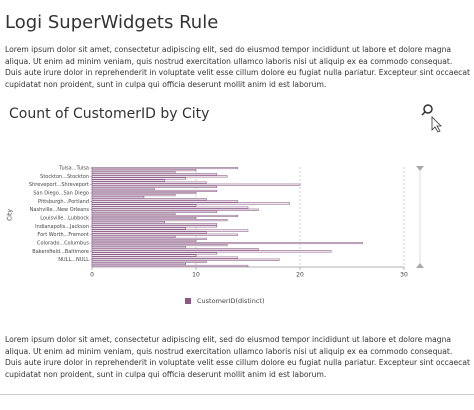 This screenshot has height=410, width=474. I want to click on y-tick-label: Fort Worth...Fremont, so click(63, 235).